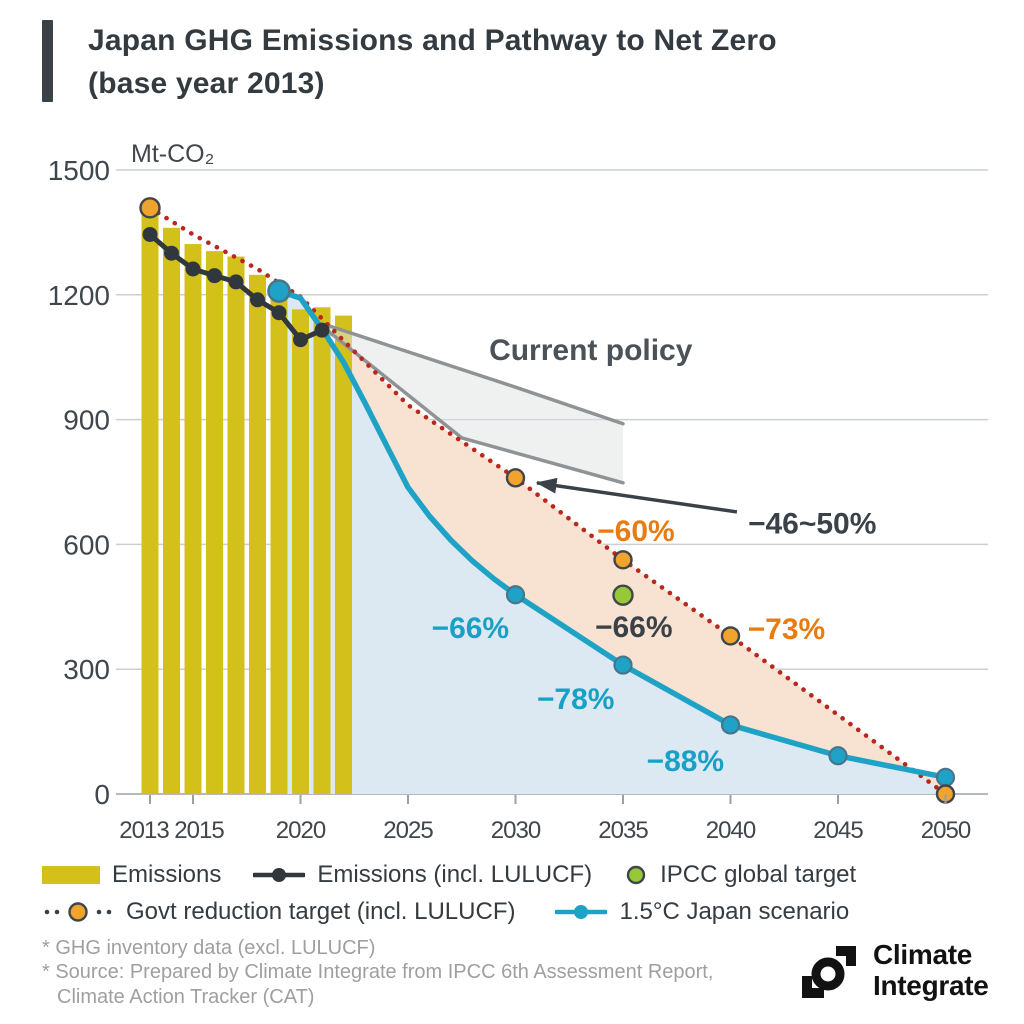 The height and width of the screenshot is (1024, 1024). What do you see at coordinates (193, 269) in the screenshot?
I see `emissions-lulucf-point-2015` at bounding box center [193, 269].